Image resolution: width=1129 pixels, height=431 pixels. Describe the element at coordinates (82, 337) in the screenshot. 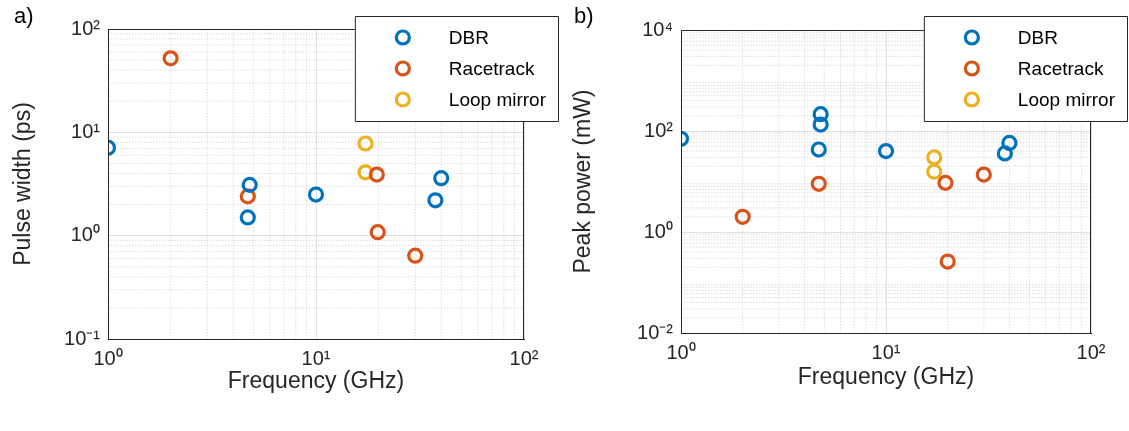

I see `y-tick-label: 10⁻¹` at that location.